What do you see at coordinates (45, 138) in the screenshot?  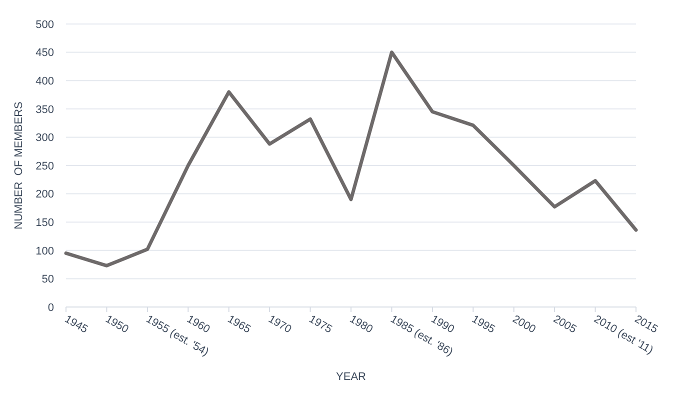 I see `y-tick-label: 300` at bounding box center [45, 138].